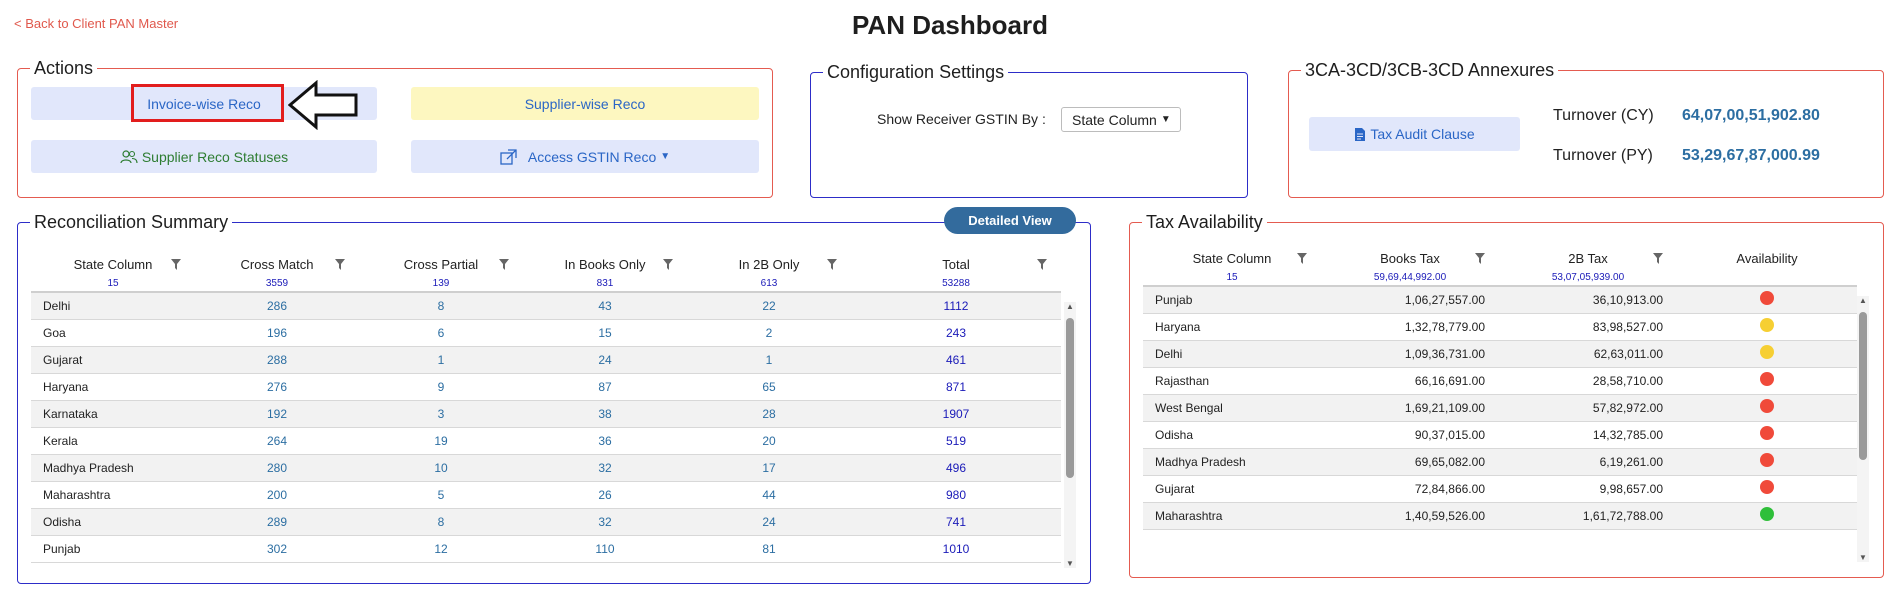 The height and width of the screenshot is (600, 1900). Describe the element at coordinates (1500, 408) in the screenshot. I see `table-row: West Bengal 1,69,21,109.00 57,82,972.00` at that location.